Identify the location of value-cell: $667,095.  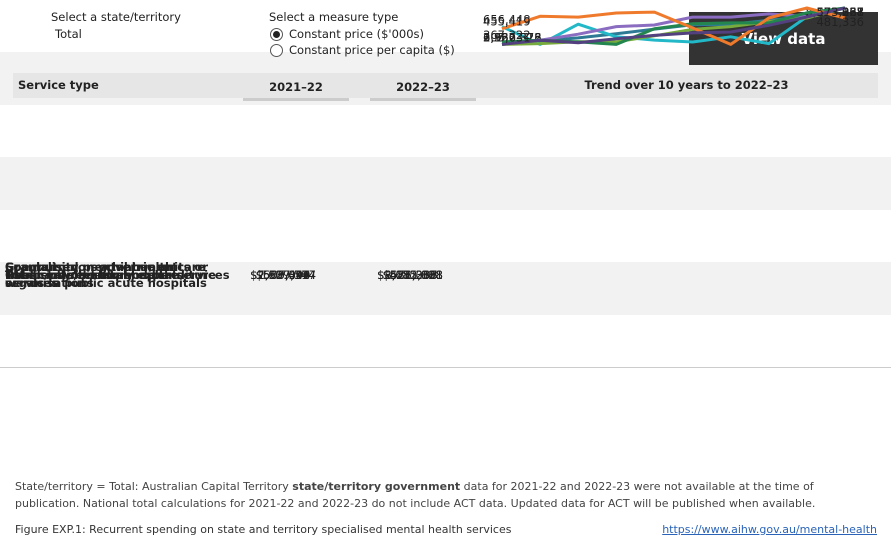
(283, 275).